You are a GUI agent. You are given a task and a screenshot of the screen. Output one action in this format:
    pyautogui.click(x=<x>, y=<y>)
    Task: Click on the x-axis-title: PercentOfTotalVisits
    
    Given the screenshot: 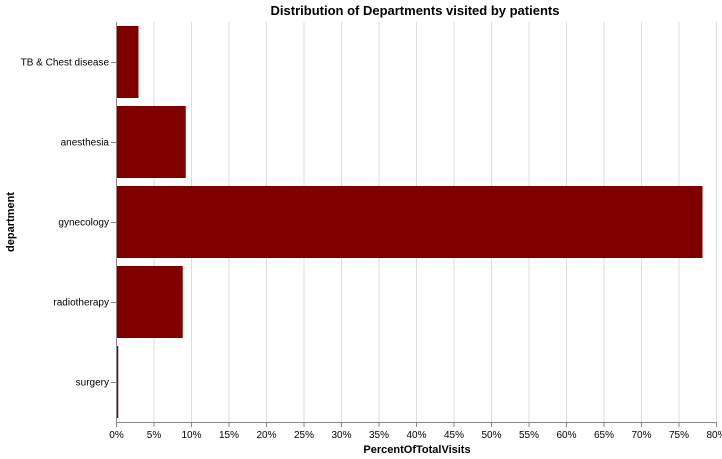 What is the action you would take?
    pyautogui.click(x=416, y=450)
    